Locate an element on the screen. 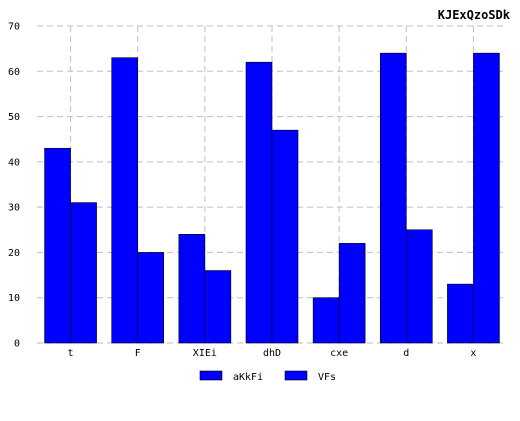 This screenshot has height=421, width=520. x-tick-label: cxe is located at coordinates (339, 353).